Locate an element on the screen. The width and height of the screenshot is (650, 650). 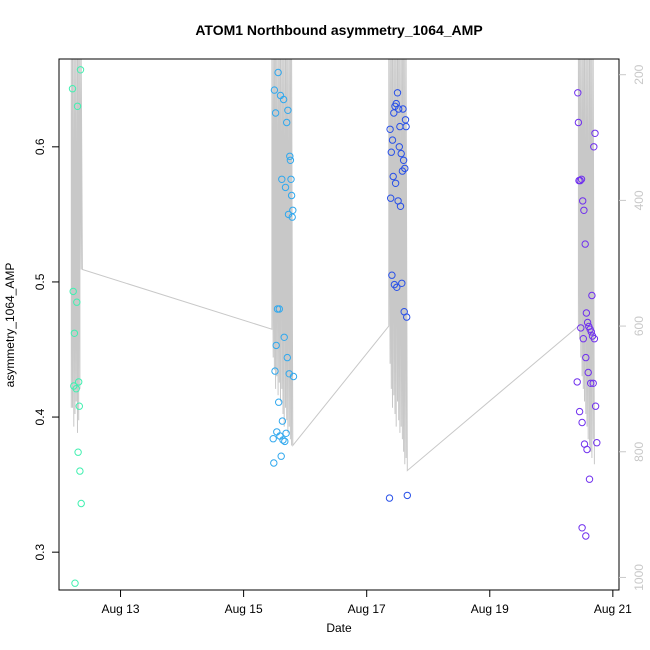
y2-tick-label: 200 is located at coordinates (639, 74).